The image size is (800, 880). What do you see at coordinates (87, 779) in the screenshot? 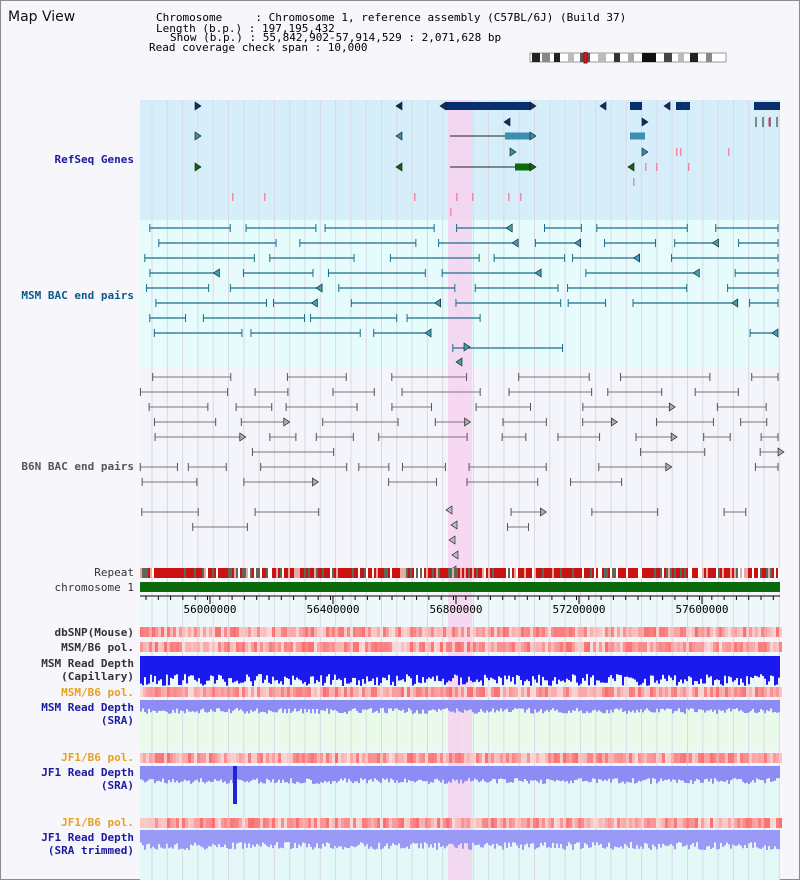
I see `track-label-jf1-depth-sra: JF1 Read Depth (SRA)` at bounding box center [87, 779].